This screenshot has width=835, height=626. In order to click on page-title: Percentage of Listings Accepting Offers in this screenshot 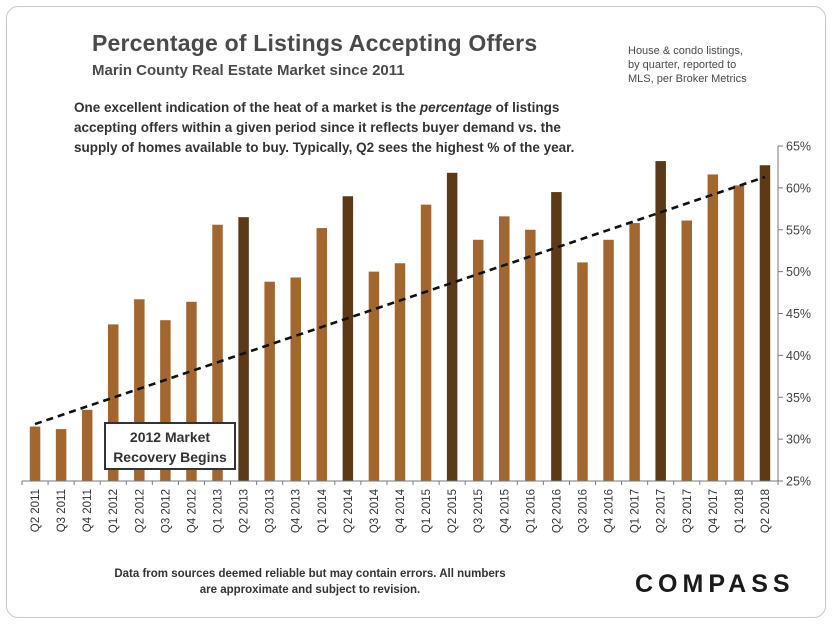, I will do `click(315, 43)`.